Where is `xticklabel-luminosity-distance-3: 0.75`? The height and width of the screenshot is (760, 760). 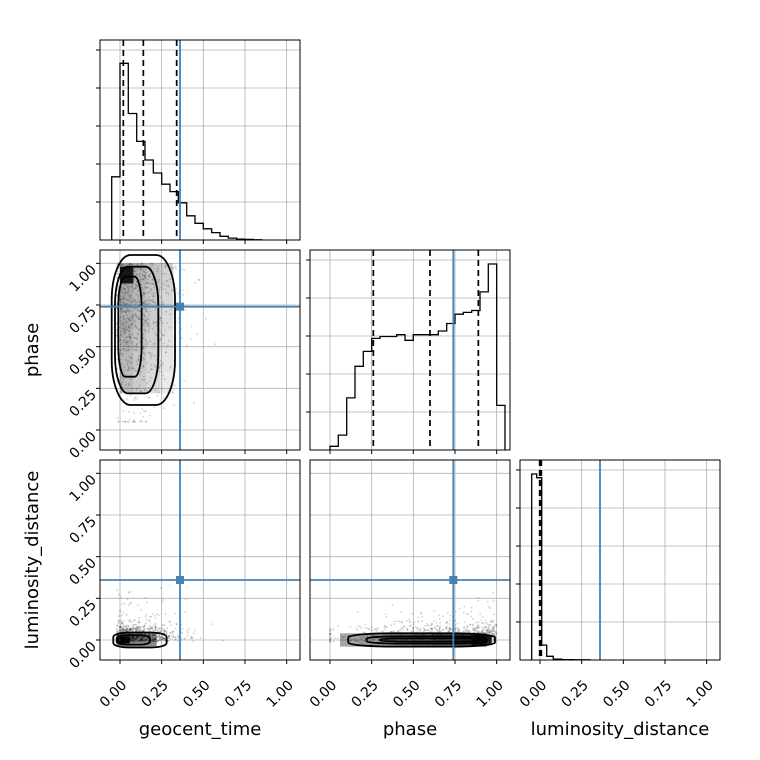
xticklabel-luminosity-distance-3: 0.75 is located at coordinates (658, 693).